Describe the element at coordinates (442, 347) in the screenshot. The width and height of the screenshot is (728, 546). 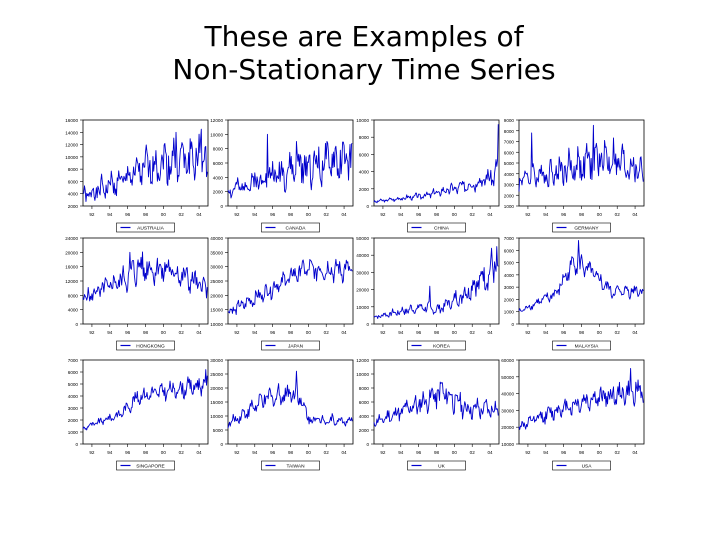
I see `legend-label: KOREA` at that location.